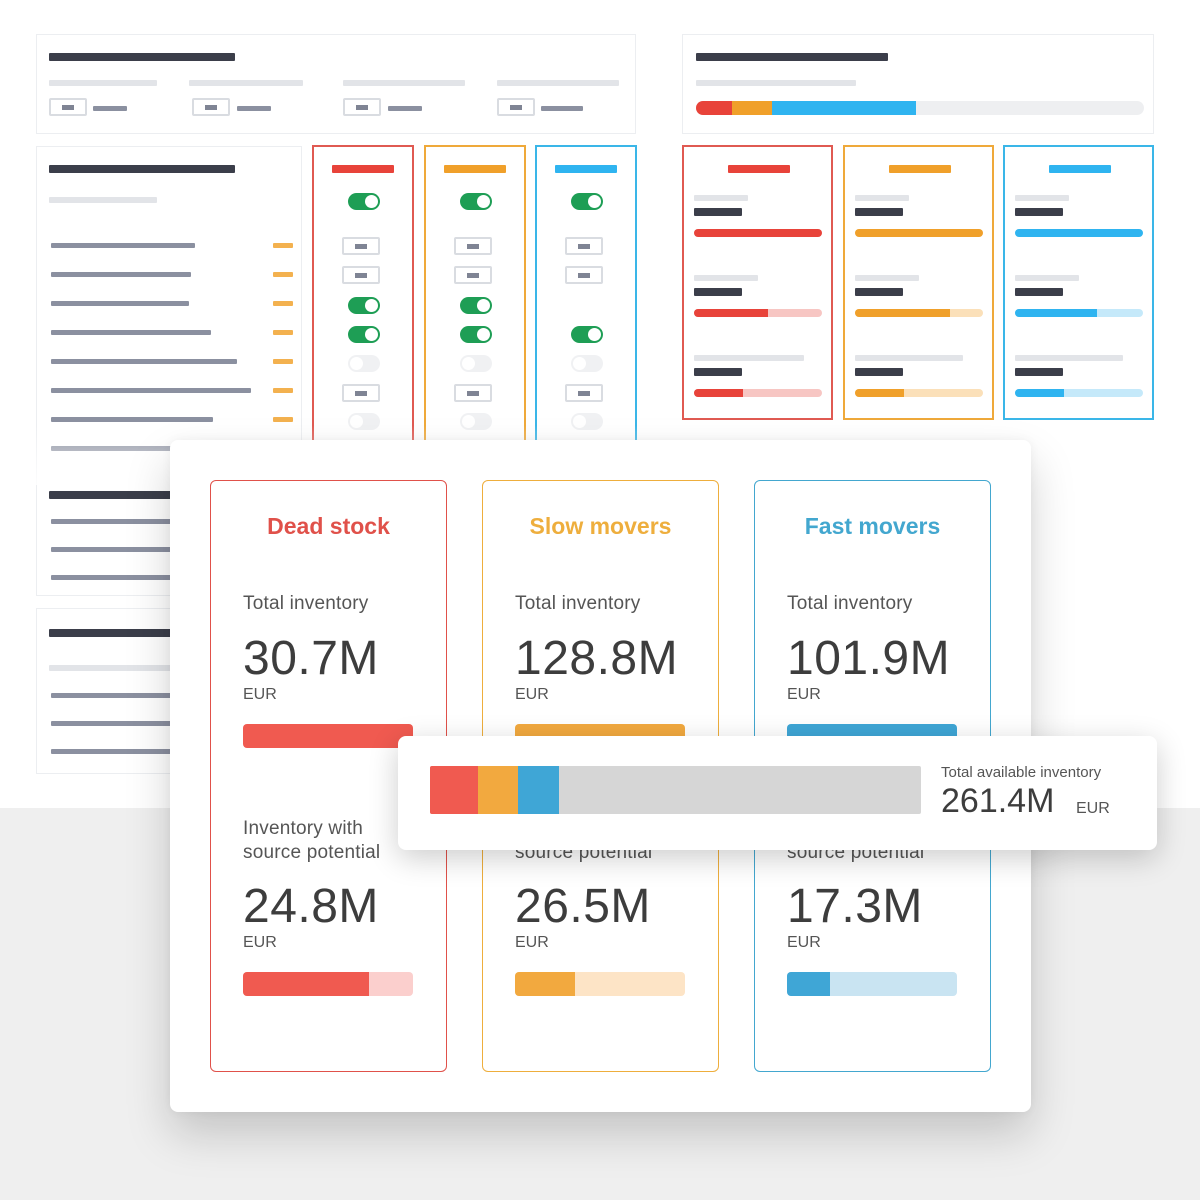 The image size is (1200, 1200). What do you see at coordinates (311, 906) in the screenshot?
I see `potential-value: 24.8M` at bounding box center [311, 906].